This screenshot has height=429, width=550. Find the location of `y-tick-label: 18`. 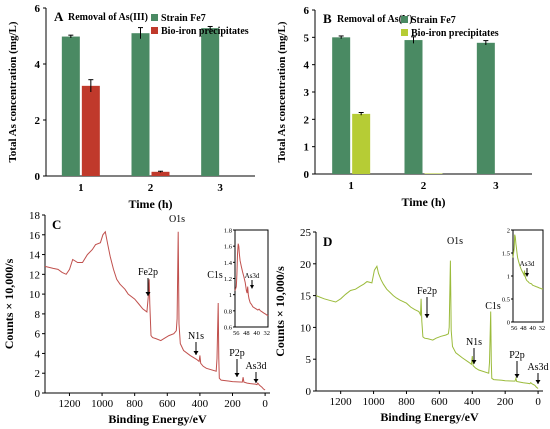

y-tick-label: 18 is located at coordinates (35, 216).